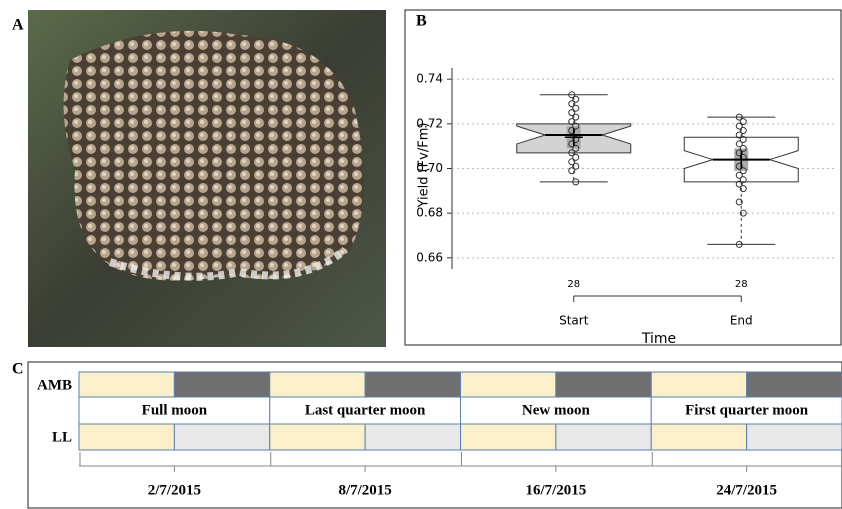 This screenshot has width=842, height=509. Describe the element at coordinates (364, 490) in the screenshot. I see `date-label: 8/7/2015` at that location.